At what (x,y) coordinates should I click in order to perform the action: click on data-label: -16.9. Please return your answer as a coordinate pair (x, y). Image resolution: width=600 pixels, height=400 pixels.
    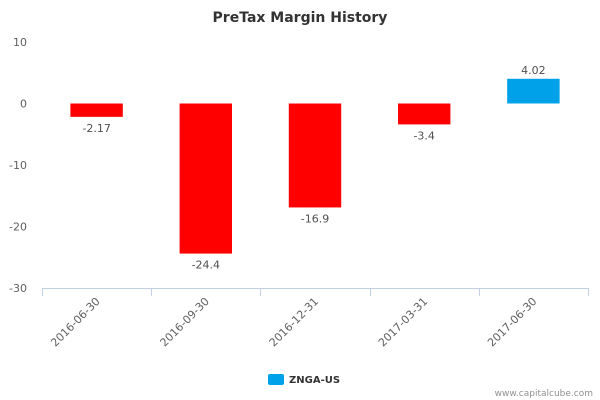
    Looking at the image, I should click on (315, 218).